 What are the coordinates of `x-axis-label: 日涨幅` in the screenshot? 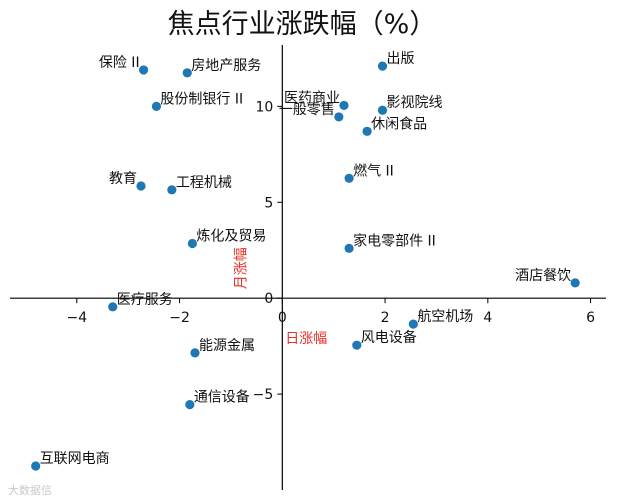 It's located at (306, 339).